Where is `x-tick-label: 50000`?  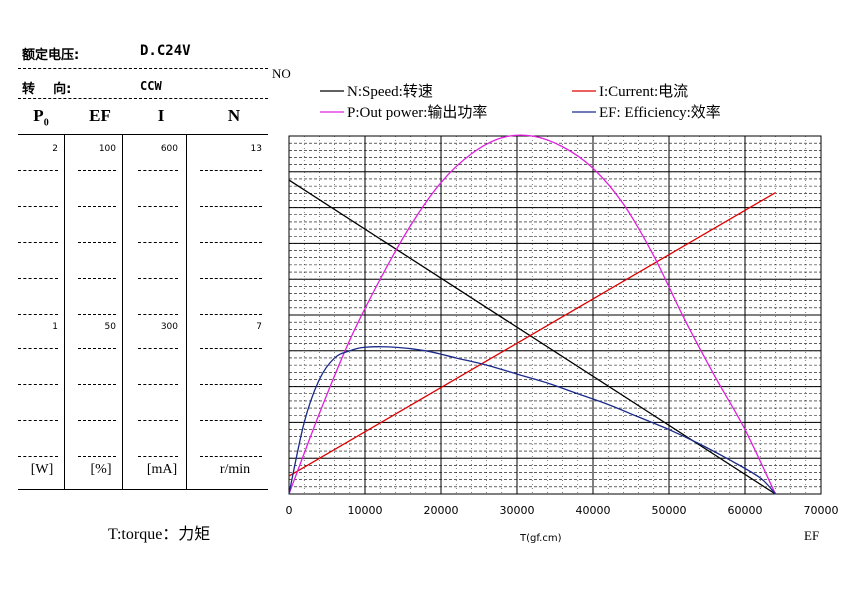 x-tick-label: 50000 is located at coordinates (669, 510).